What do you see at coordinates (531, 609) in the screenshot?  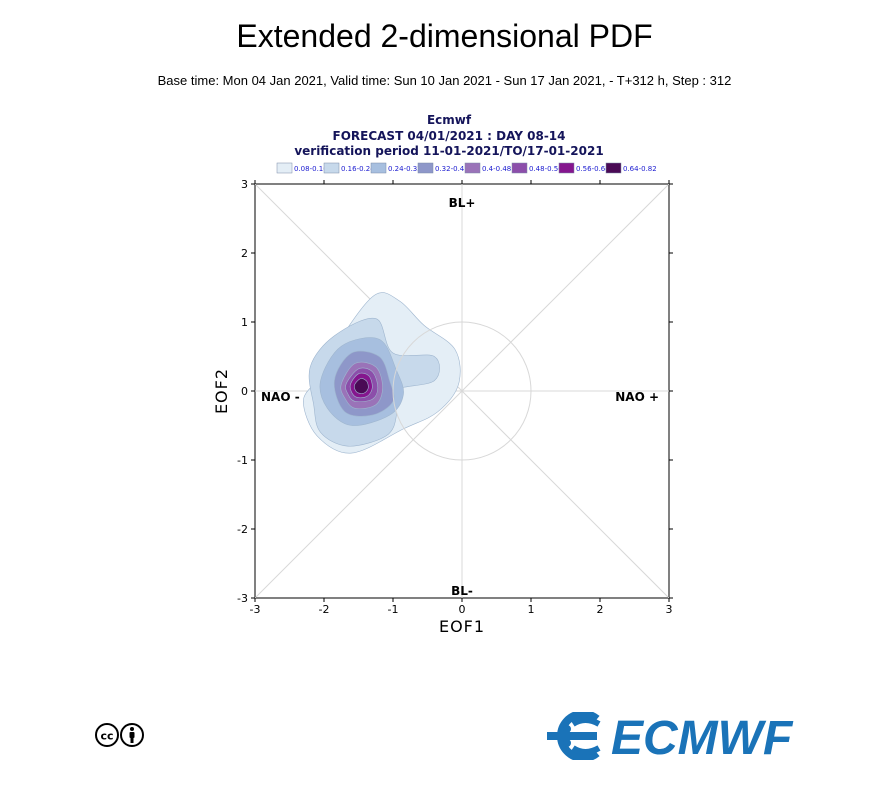 I see `x-tick-label: 1` at bounding box center [531, 609].